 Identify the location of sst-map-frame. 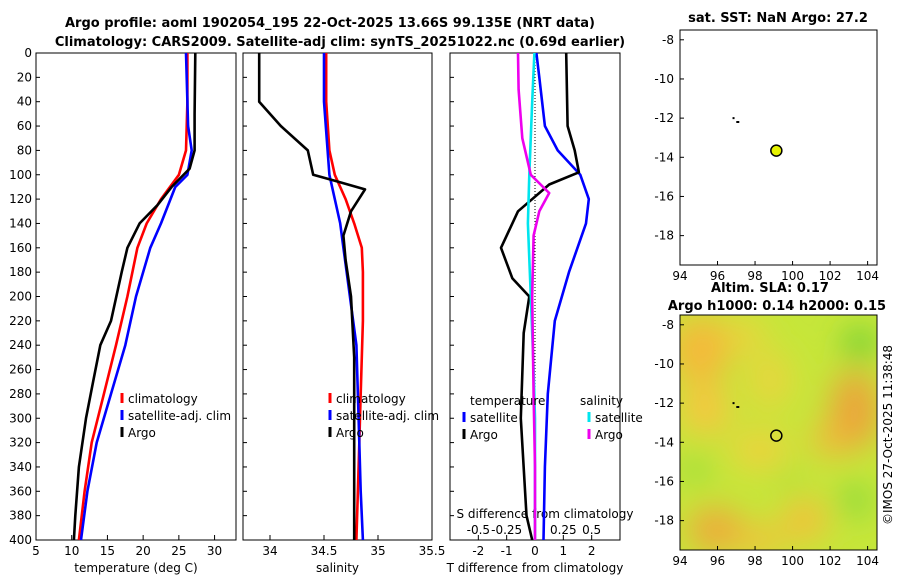
(778, 147).